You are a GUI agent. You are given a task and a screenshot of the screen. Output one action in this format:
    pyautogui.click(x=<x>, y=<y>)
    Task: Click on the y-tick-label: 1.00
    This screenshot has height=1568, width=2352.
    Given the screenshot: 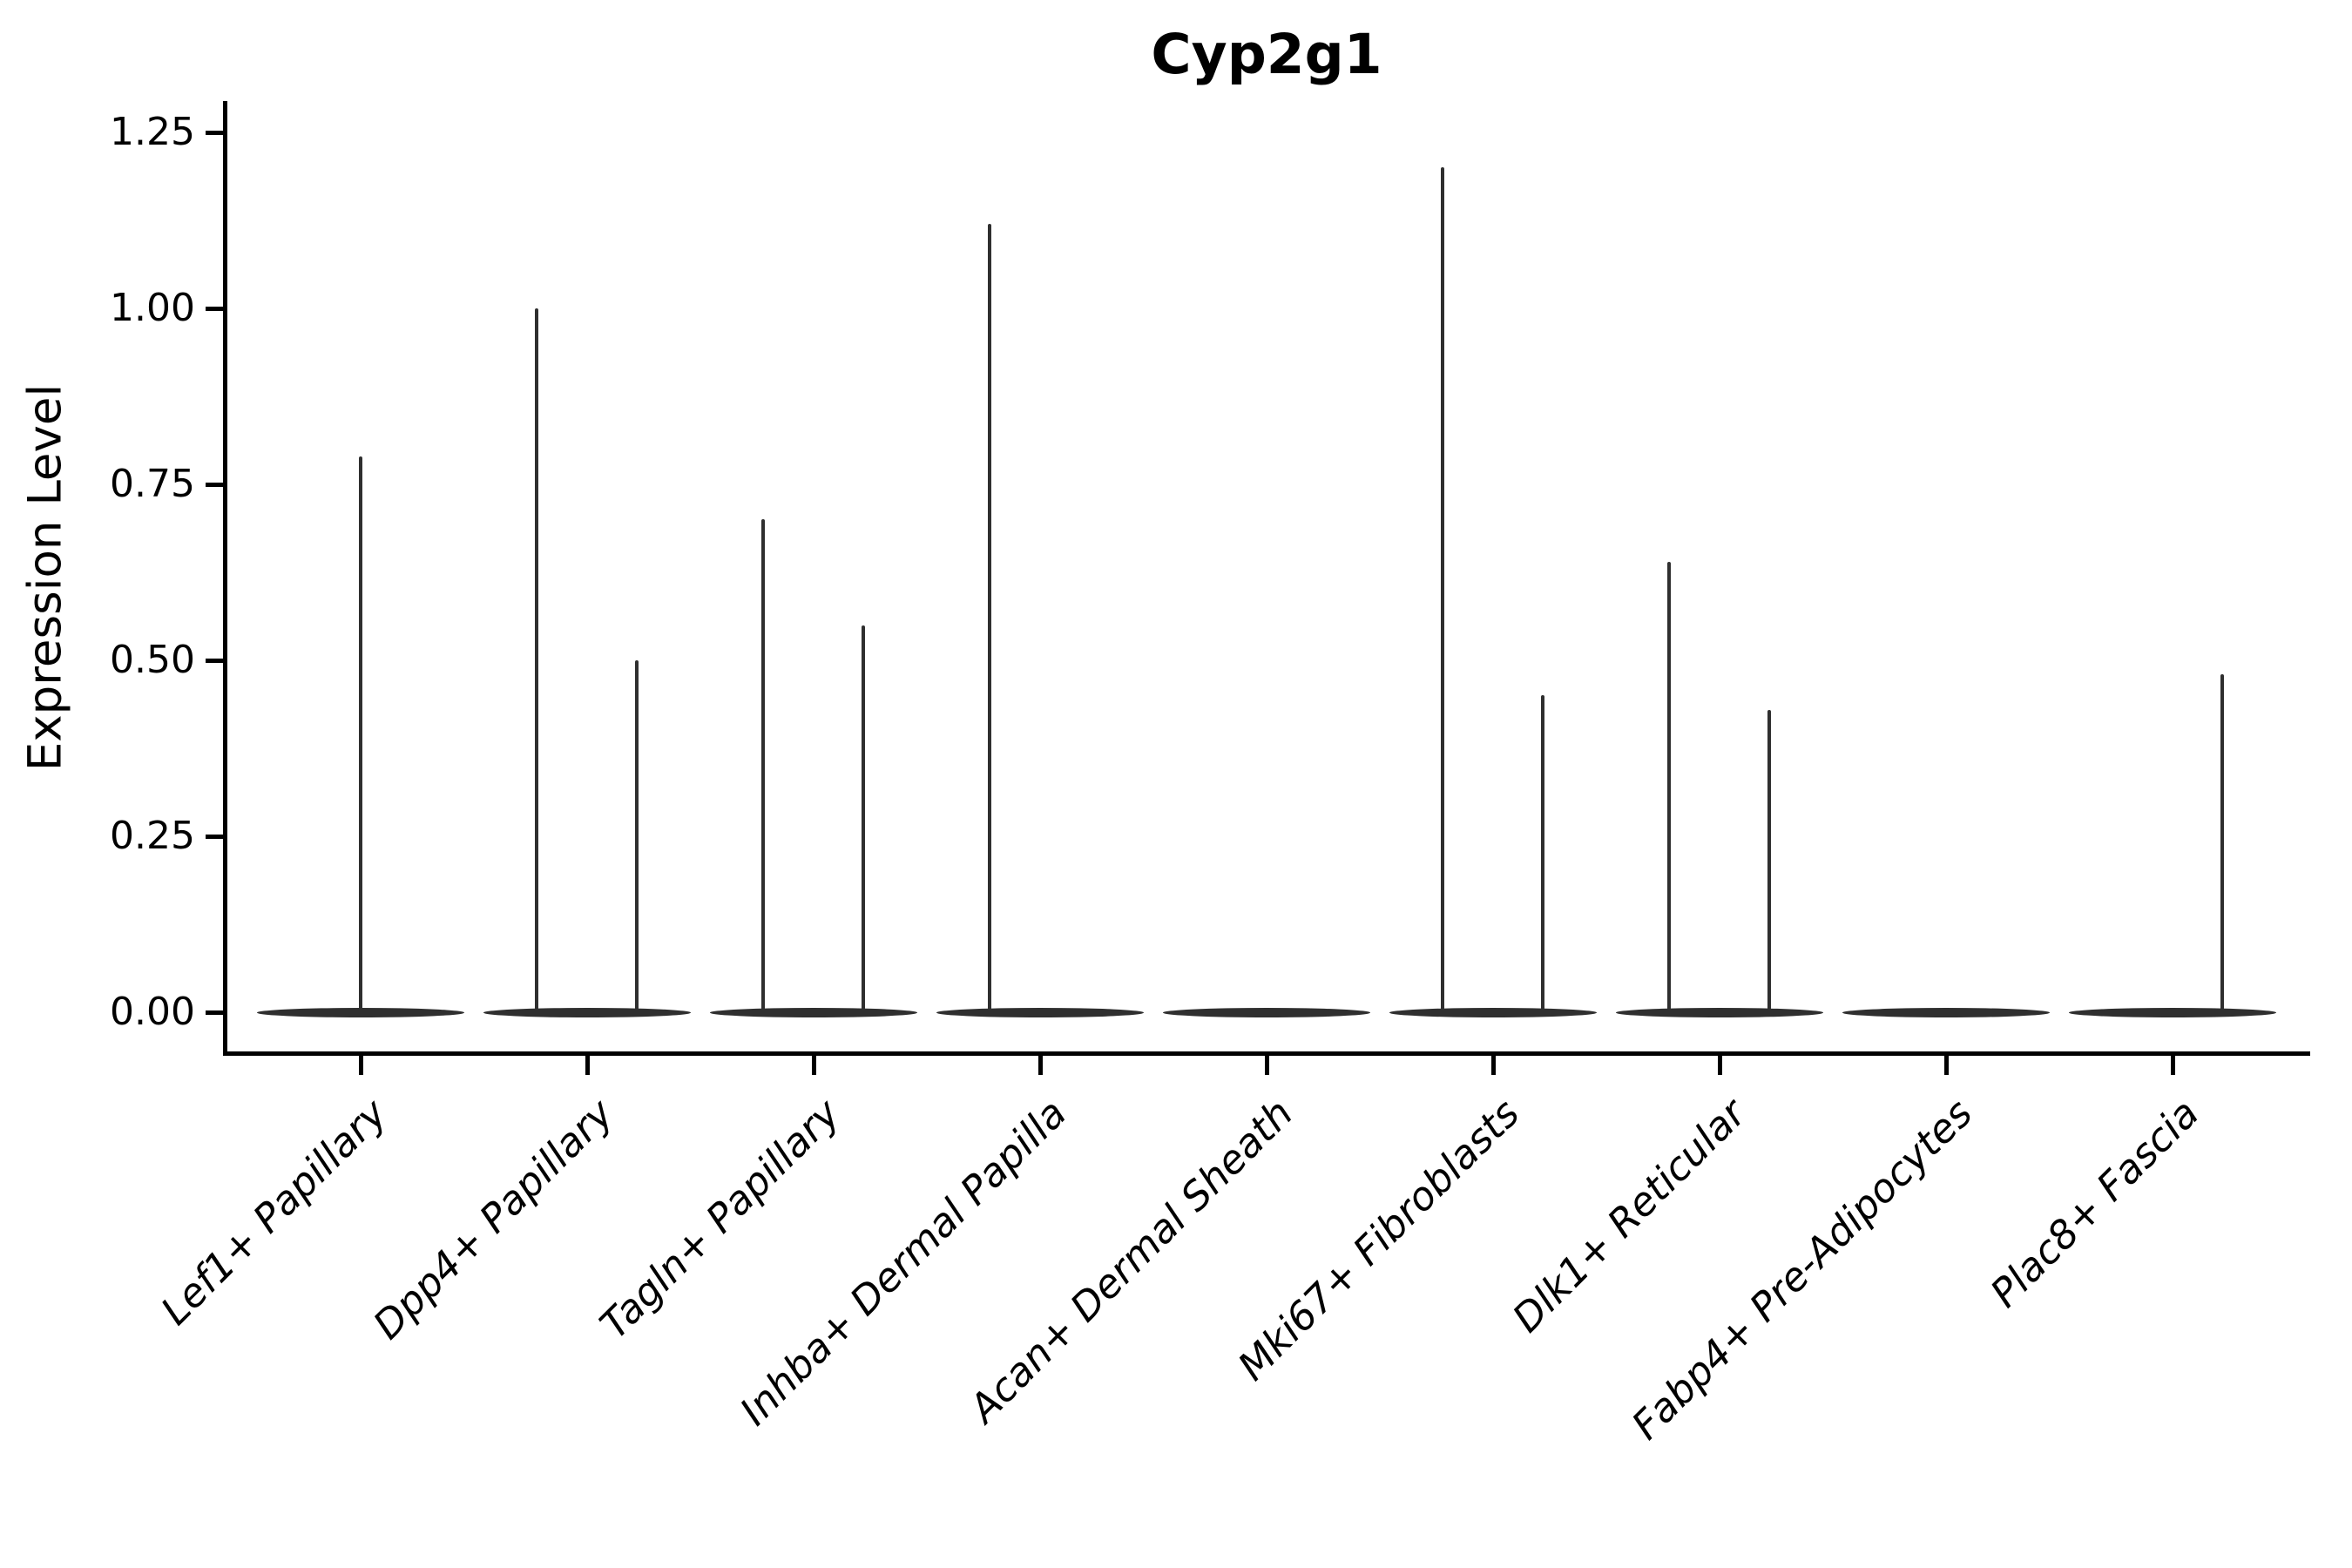 What is the action you would take?
    pyautogui.click(x=152, y=308)
    